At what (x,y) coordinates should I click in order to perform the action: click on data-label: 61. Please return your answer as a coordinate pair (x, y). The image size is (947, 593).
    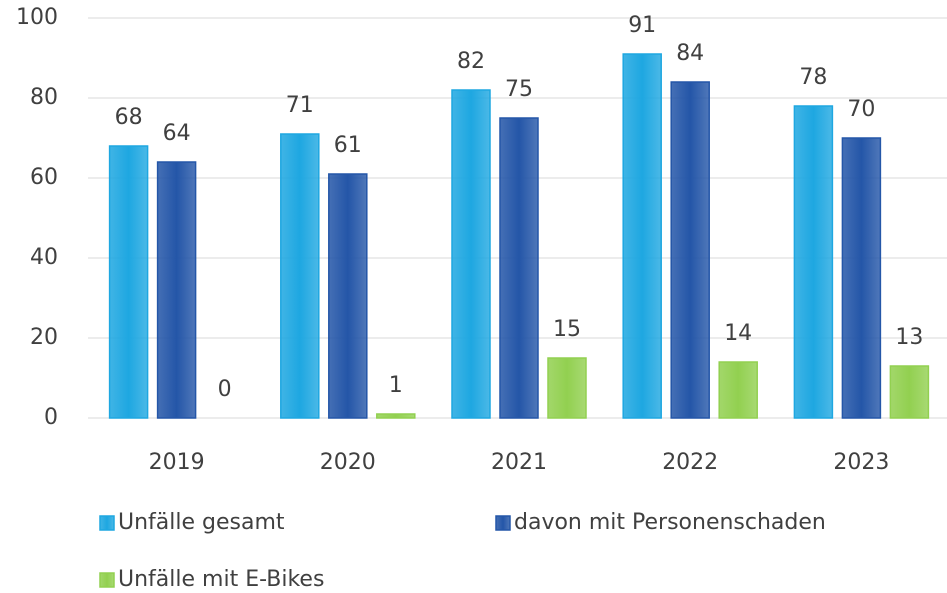
    Looking at the image, I should click on (348, 145).